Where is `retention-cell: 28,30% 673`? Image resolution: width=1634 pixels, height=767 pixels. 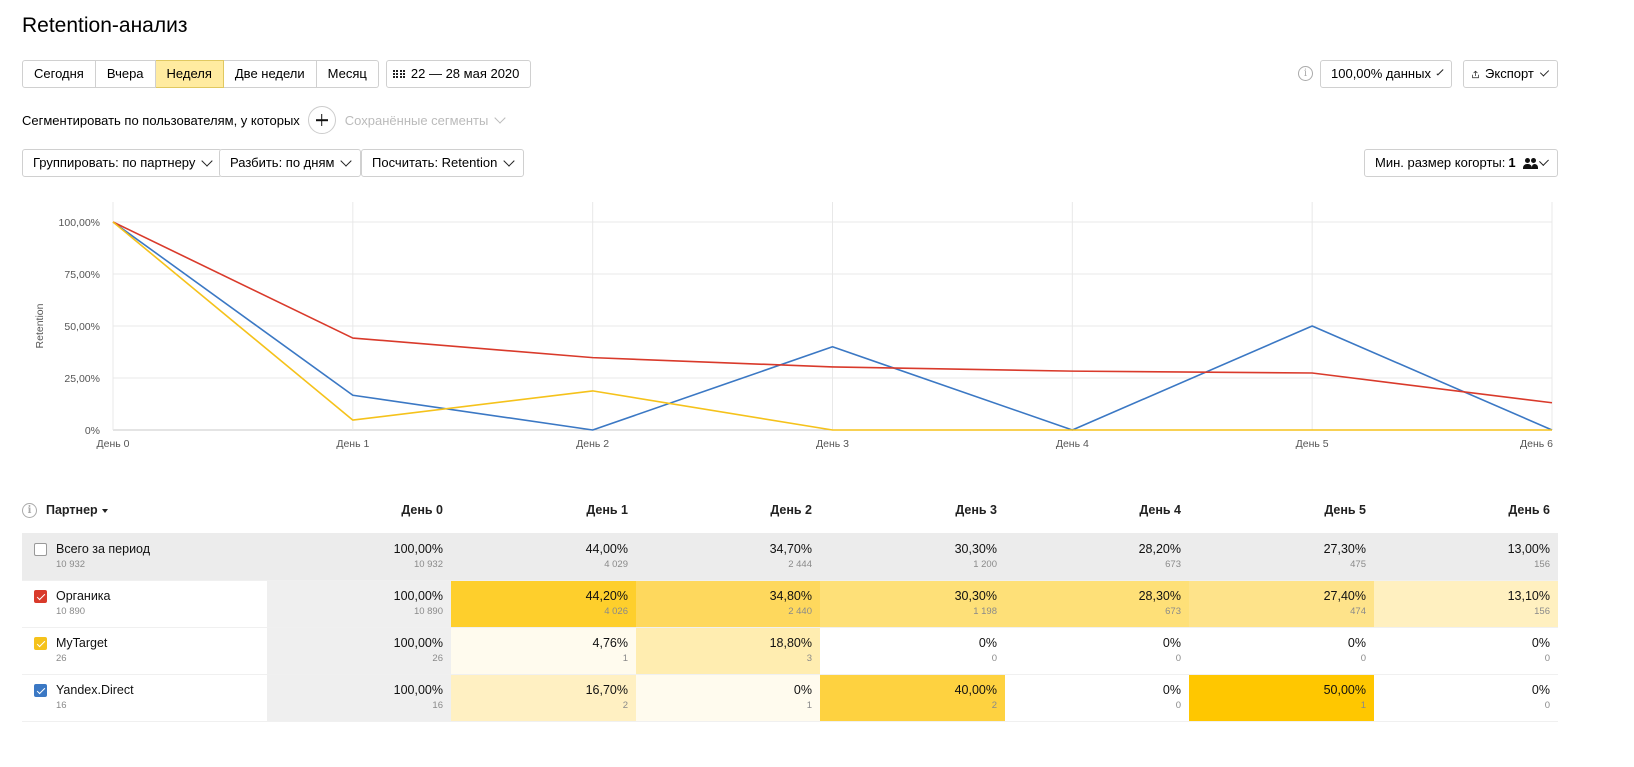
retention-cell: 28,30% 673 is located at coordinates (1097, 604).